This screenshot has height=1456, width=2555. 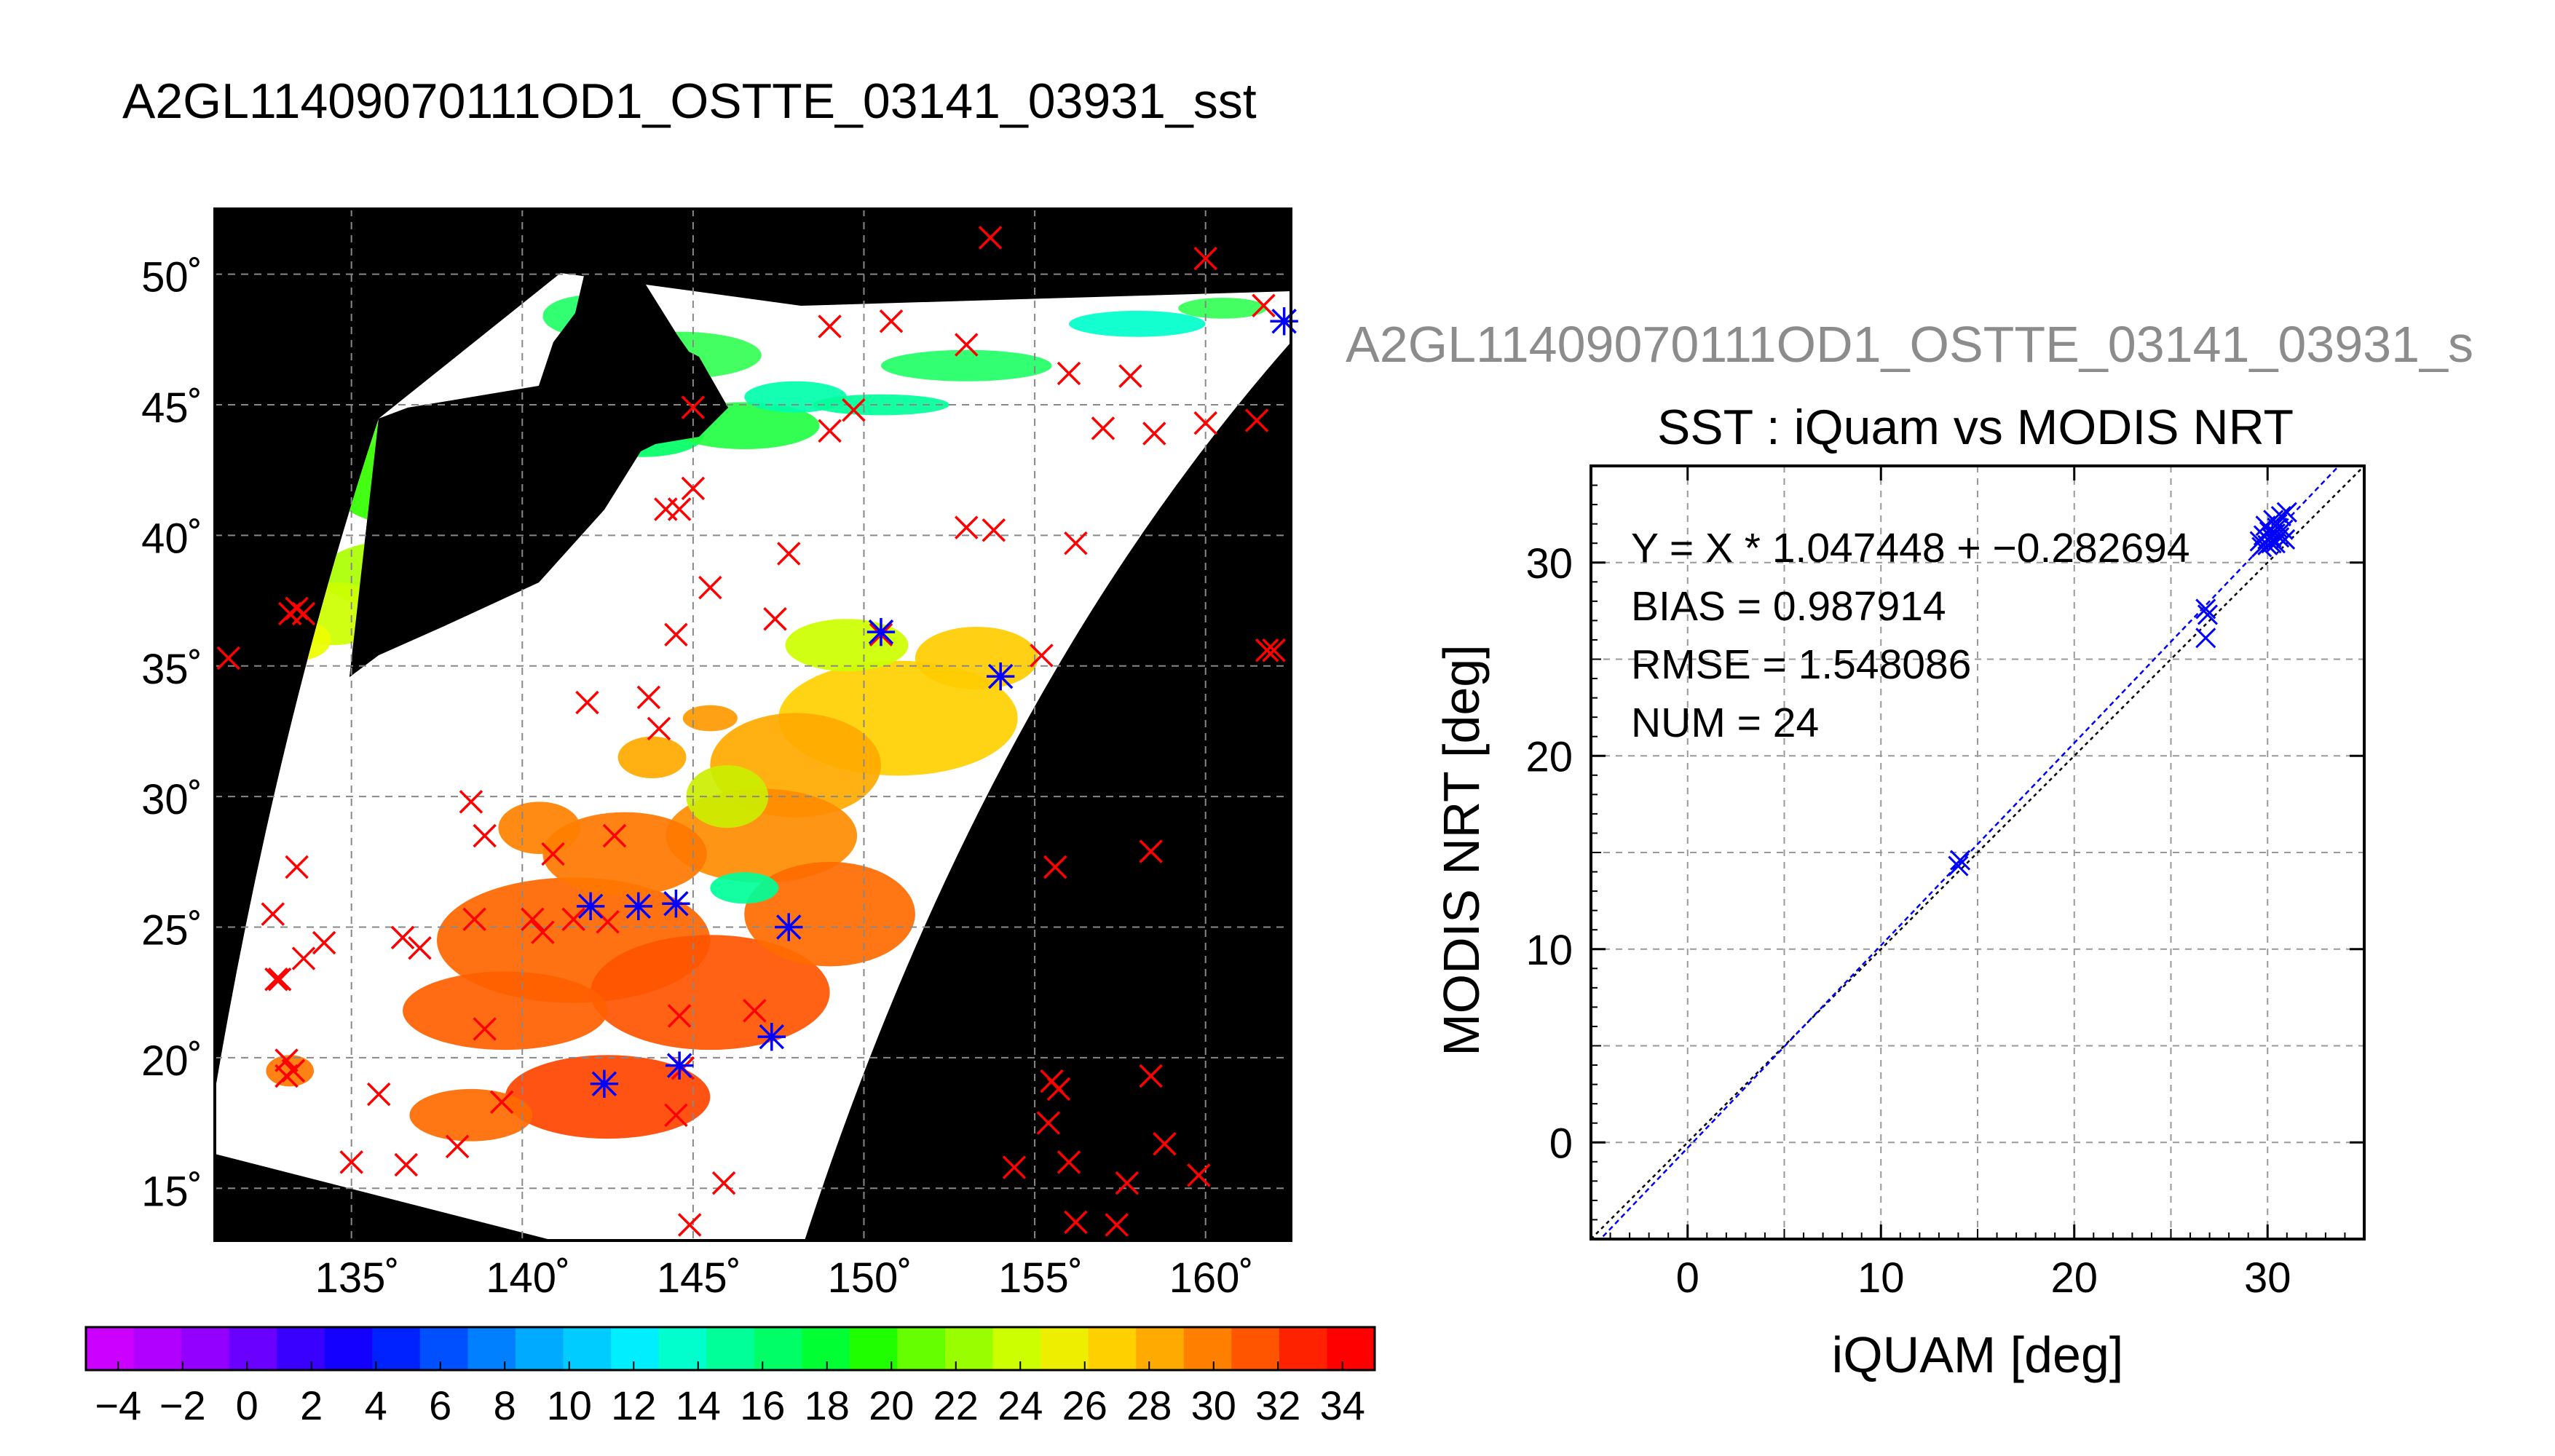 What do you see at coordinates (171, 930) in the screenshot?
I see `lat-tick-label: 25˚` at bounding box center [171, 930].